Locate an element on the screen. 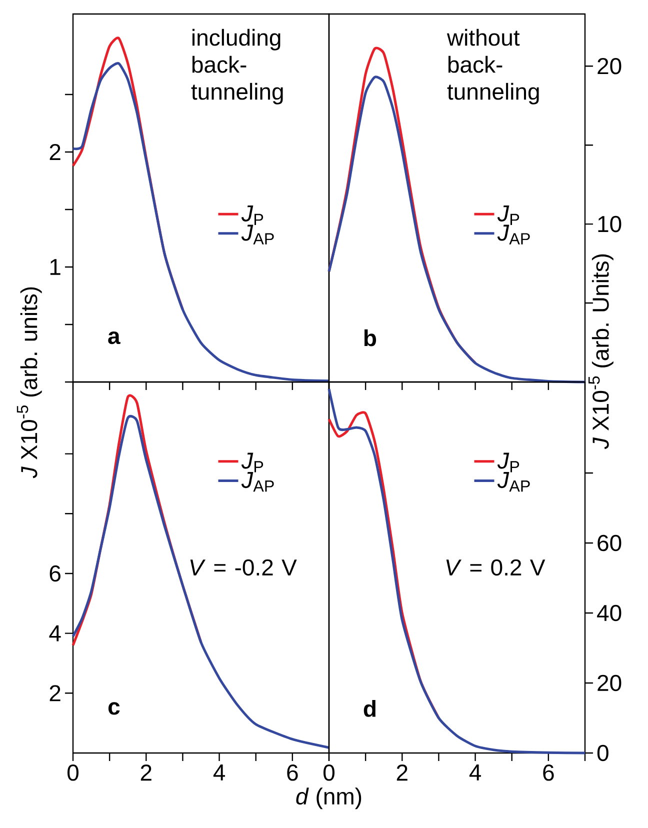 The width and height of the screenshot is (648, 828). y2-tick-label: 60 is located at coordinates (610, 543).